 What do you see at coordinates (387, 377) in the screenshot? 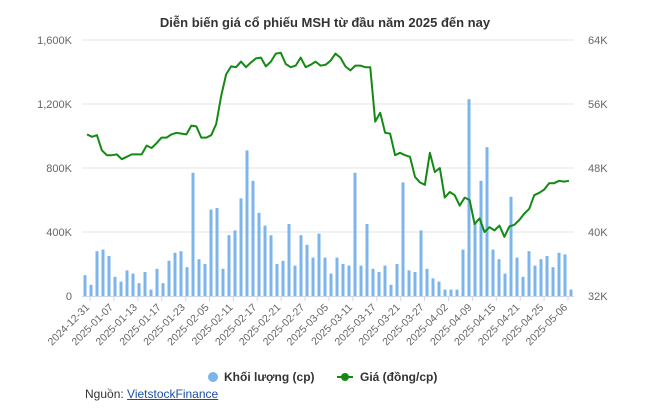
I see `legend-item-price: Giá (đồng/cp)` at bounding box center [387, 377].